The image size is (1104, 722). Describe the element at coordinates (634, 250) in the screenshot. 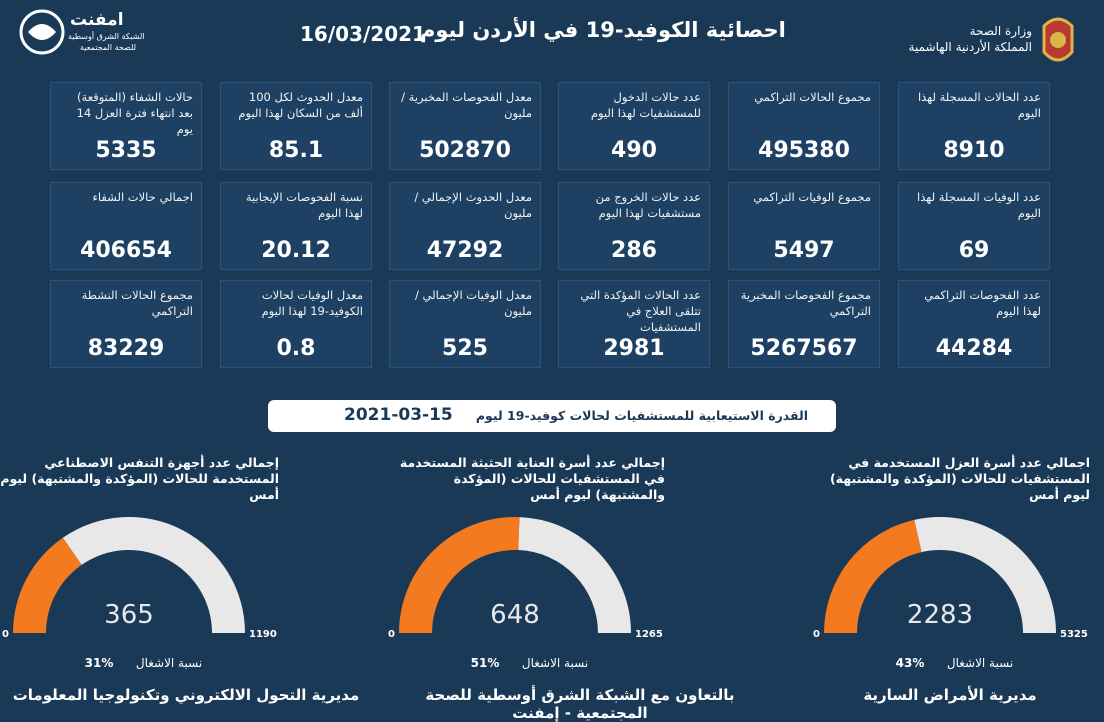

I see `card-value: 286` at that location.